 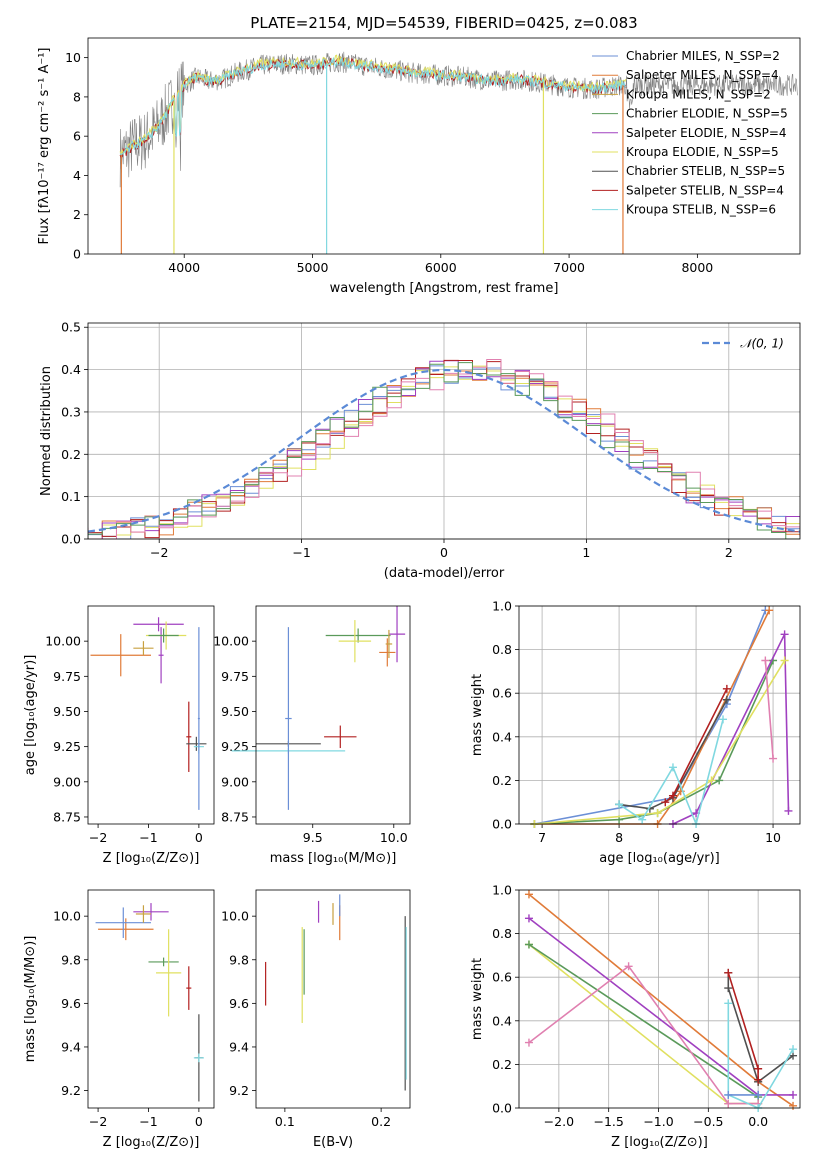 I want to click on x-tick-label: 4000, so click(x=184, y=267).